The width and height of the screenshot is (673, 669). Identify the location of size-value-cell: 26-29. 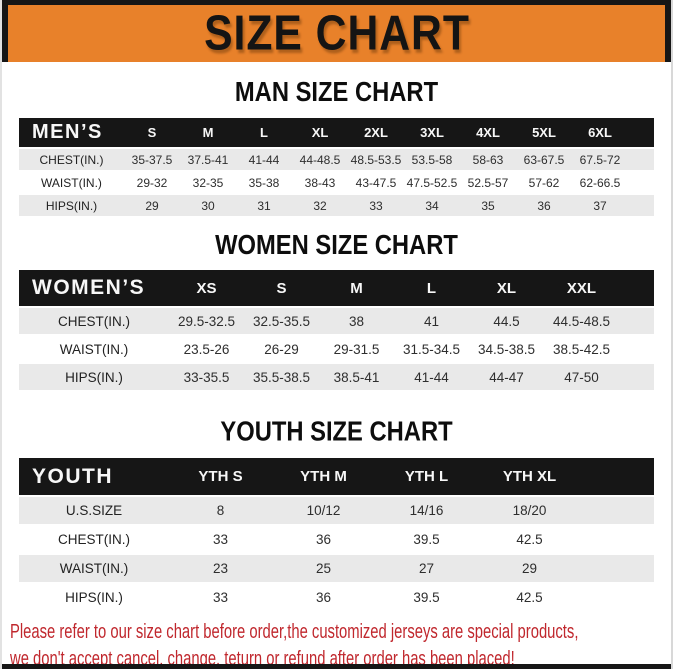
(281, 349).